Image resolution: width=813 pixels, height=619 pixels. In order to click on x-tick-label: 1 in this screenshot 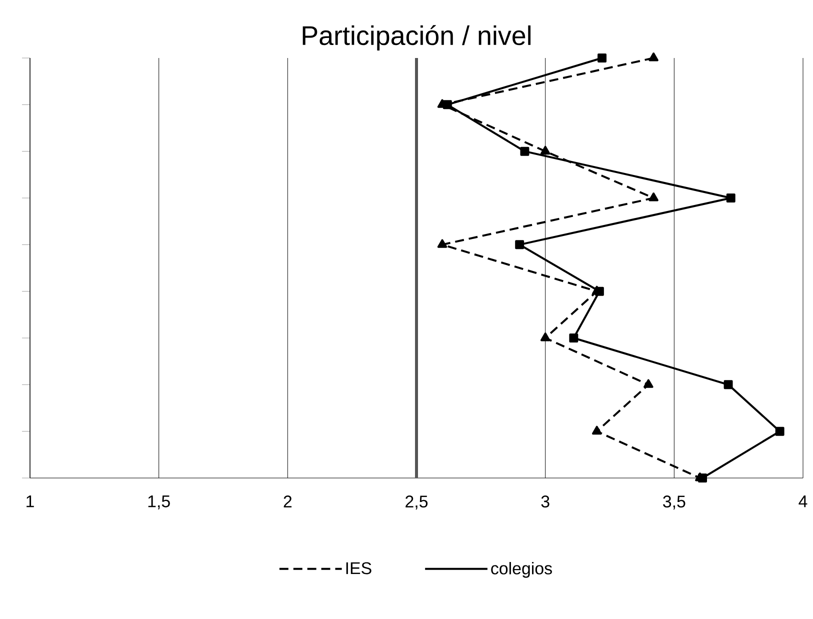, I will do `click(30, 502)`.